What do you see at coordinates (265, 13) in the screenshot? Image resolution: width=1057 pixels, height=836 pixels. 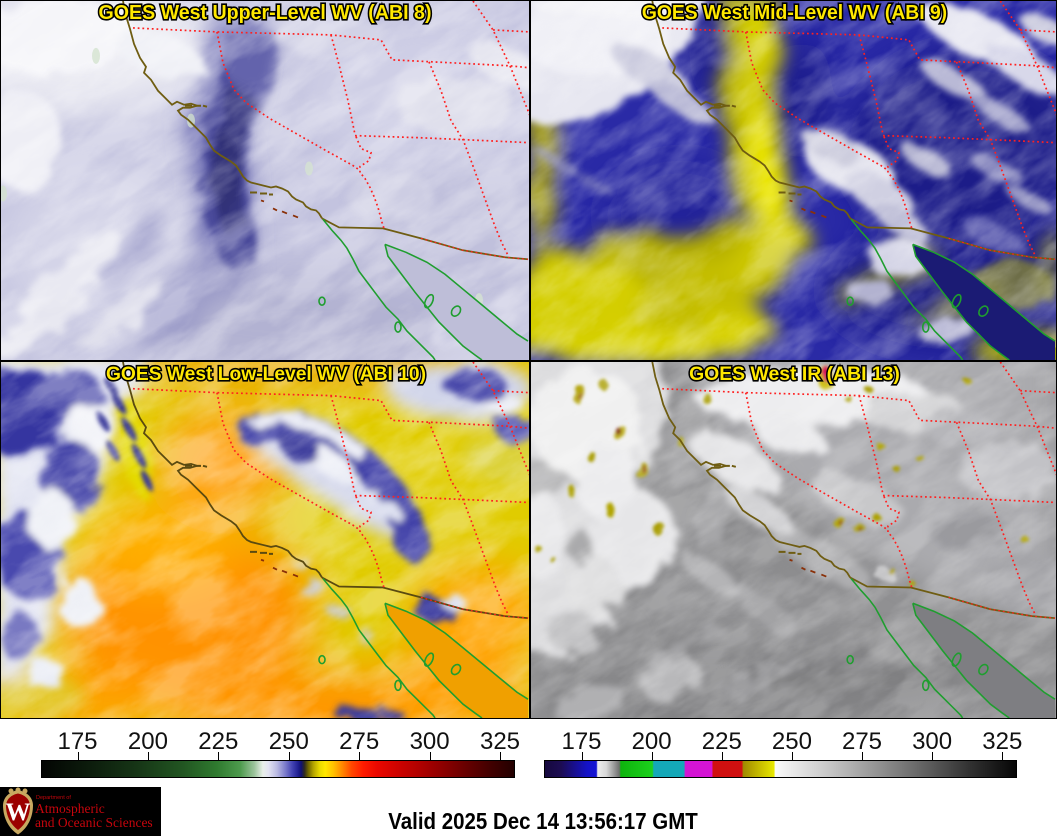 I see `svg-text:GOES West Upper-Level WV (ABI: GOES West Upper-Level WV (ABI 8)` at bounding box center [265, 13].